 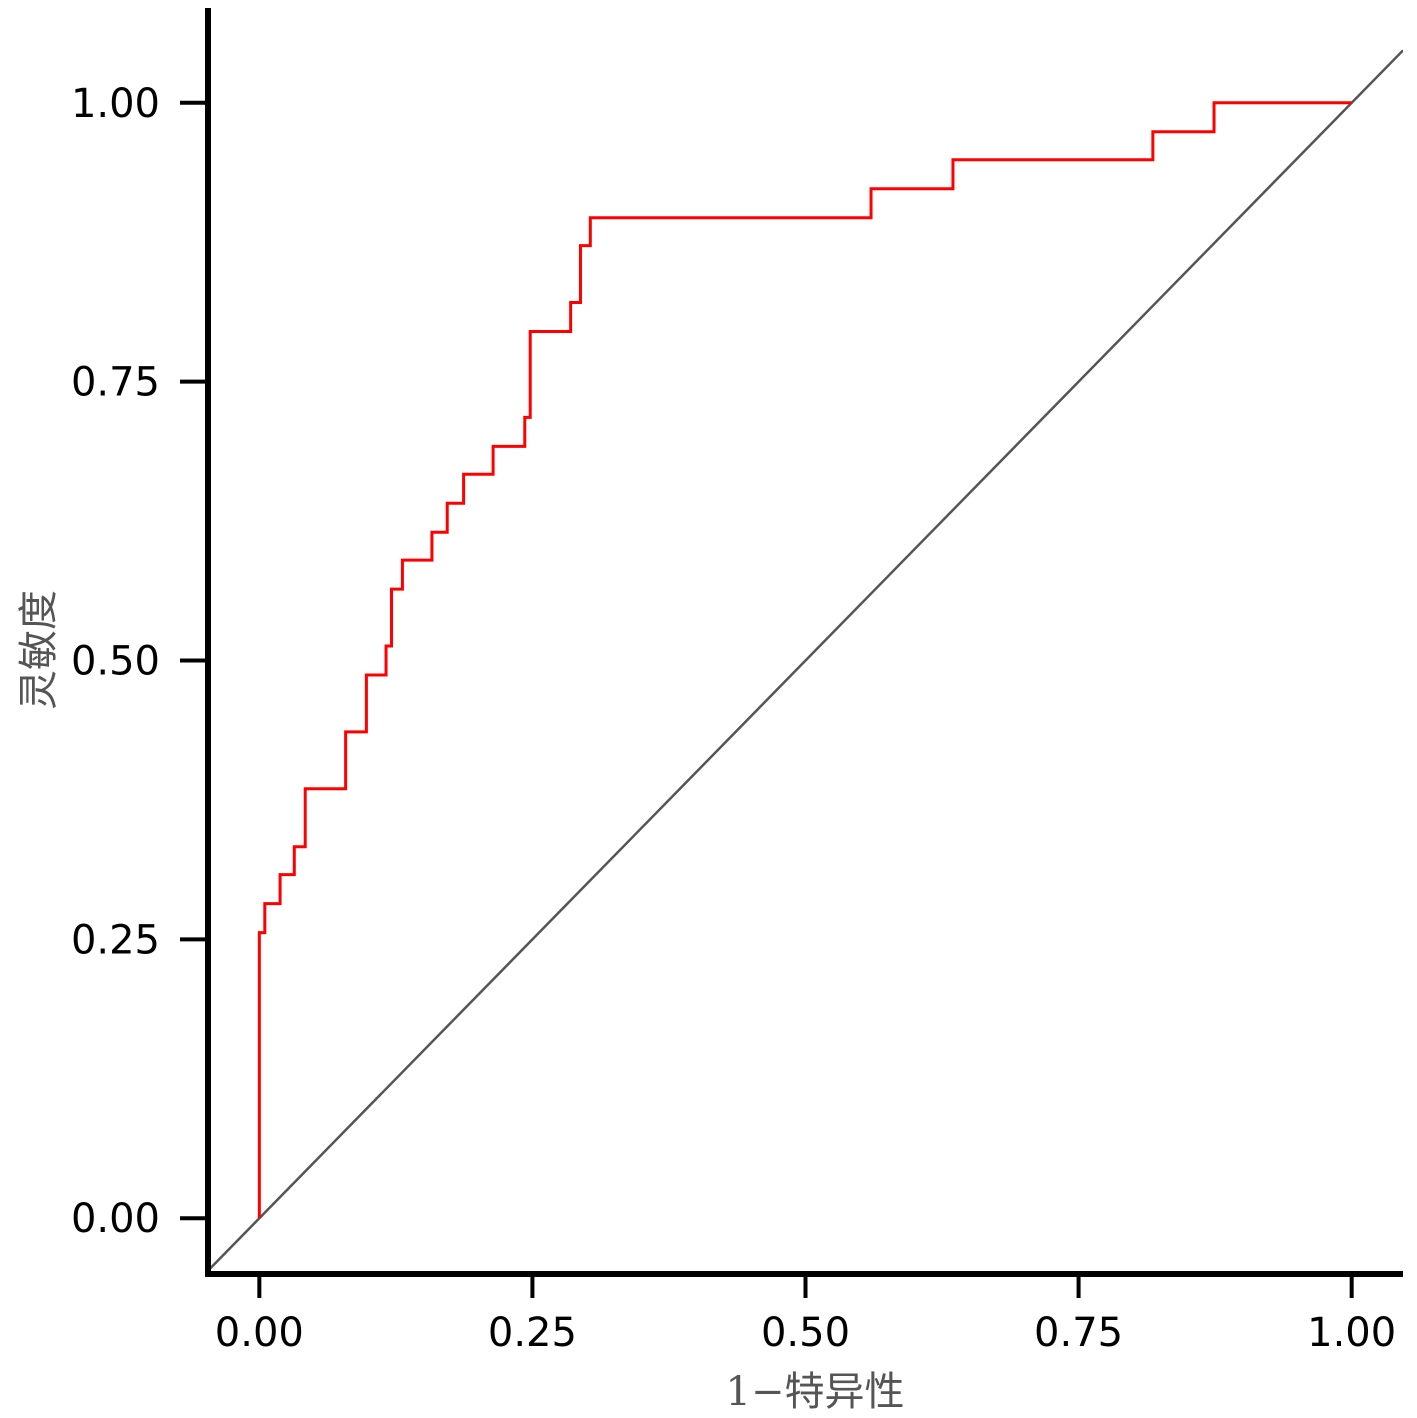 What do you see at coordinates (1351, 1333) in the screenshot?
I see `x-tick-label: 1.00` at bounding box center [1351, 1333].